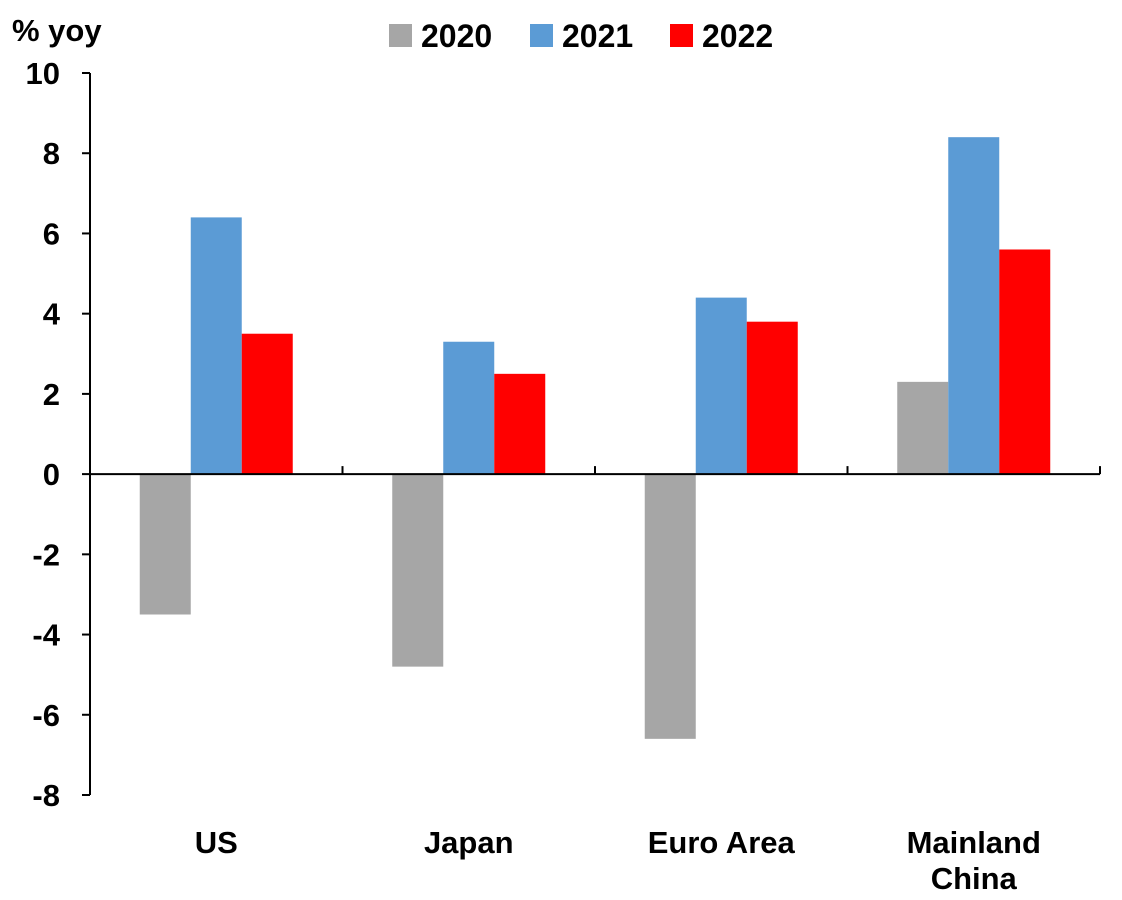  I want to click on legend-label: 2022, so click(737, 36).